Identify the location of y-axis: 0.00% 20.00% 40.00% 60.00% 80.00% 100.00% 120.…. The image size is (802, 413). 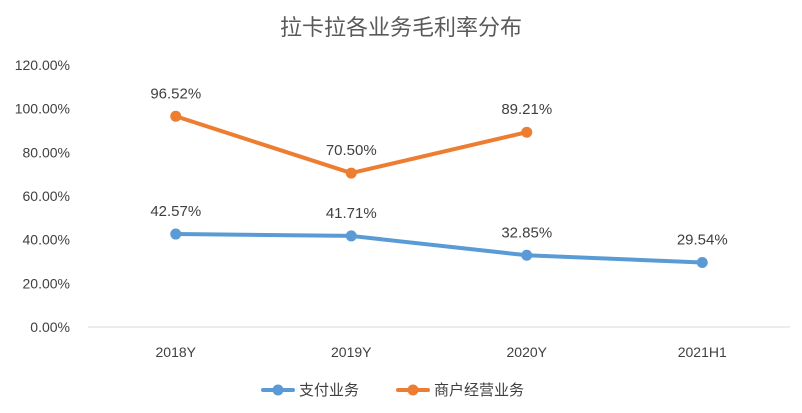
(42, 196).